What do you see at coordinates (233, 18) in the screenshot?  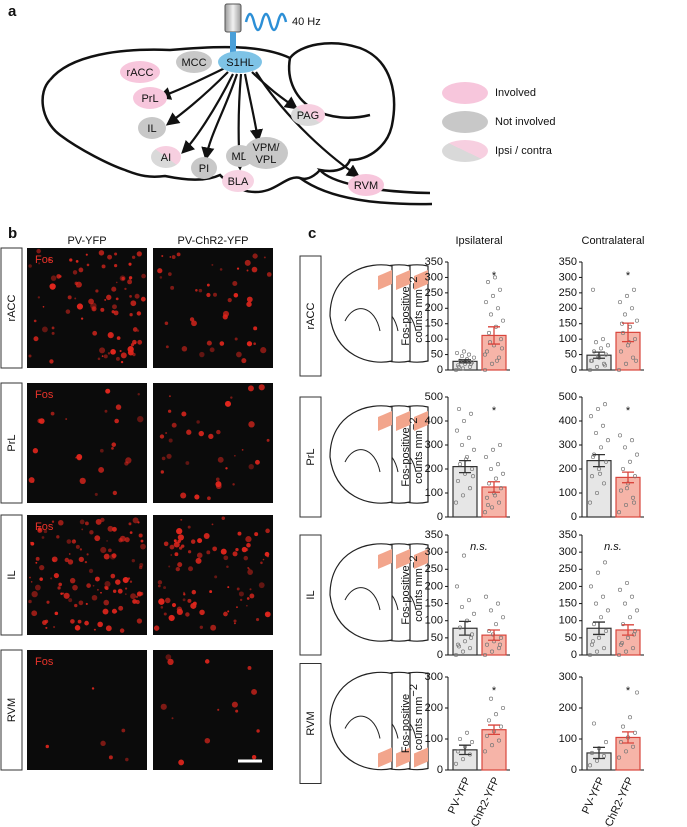 I see `probe` at bounding box center [233, 18].